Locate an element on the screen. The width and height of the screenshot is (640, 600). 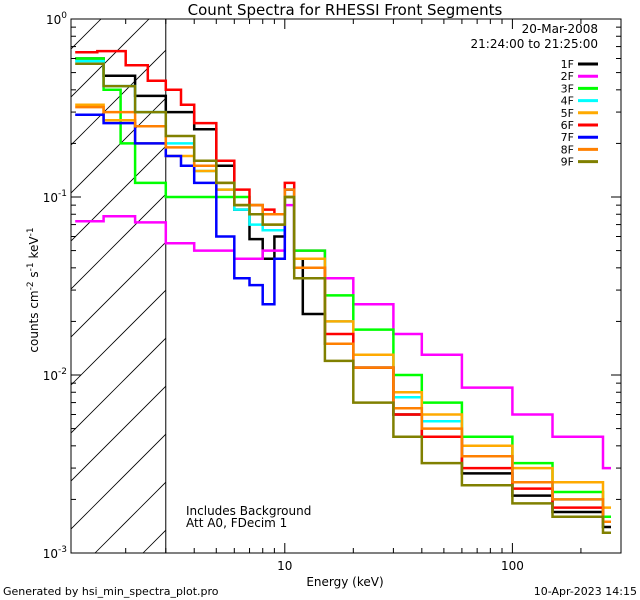
legend-label-2f: 2F is located at coordinates (567, 76).